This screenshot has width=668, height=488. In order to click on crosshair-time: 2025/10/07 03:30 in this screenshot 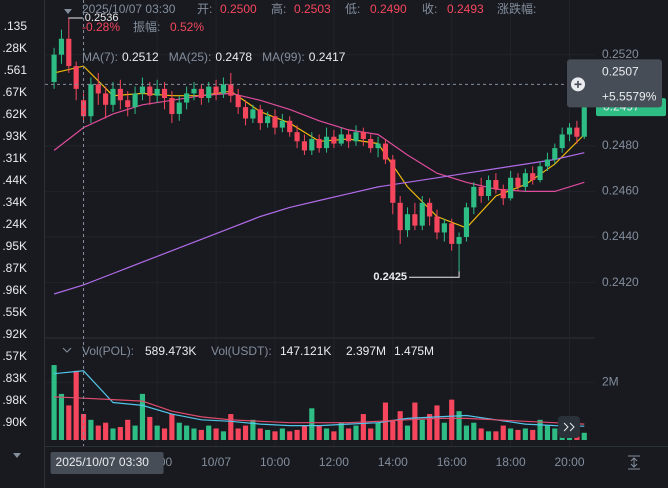, I will do `click(103, 462)`.